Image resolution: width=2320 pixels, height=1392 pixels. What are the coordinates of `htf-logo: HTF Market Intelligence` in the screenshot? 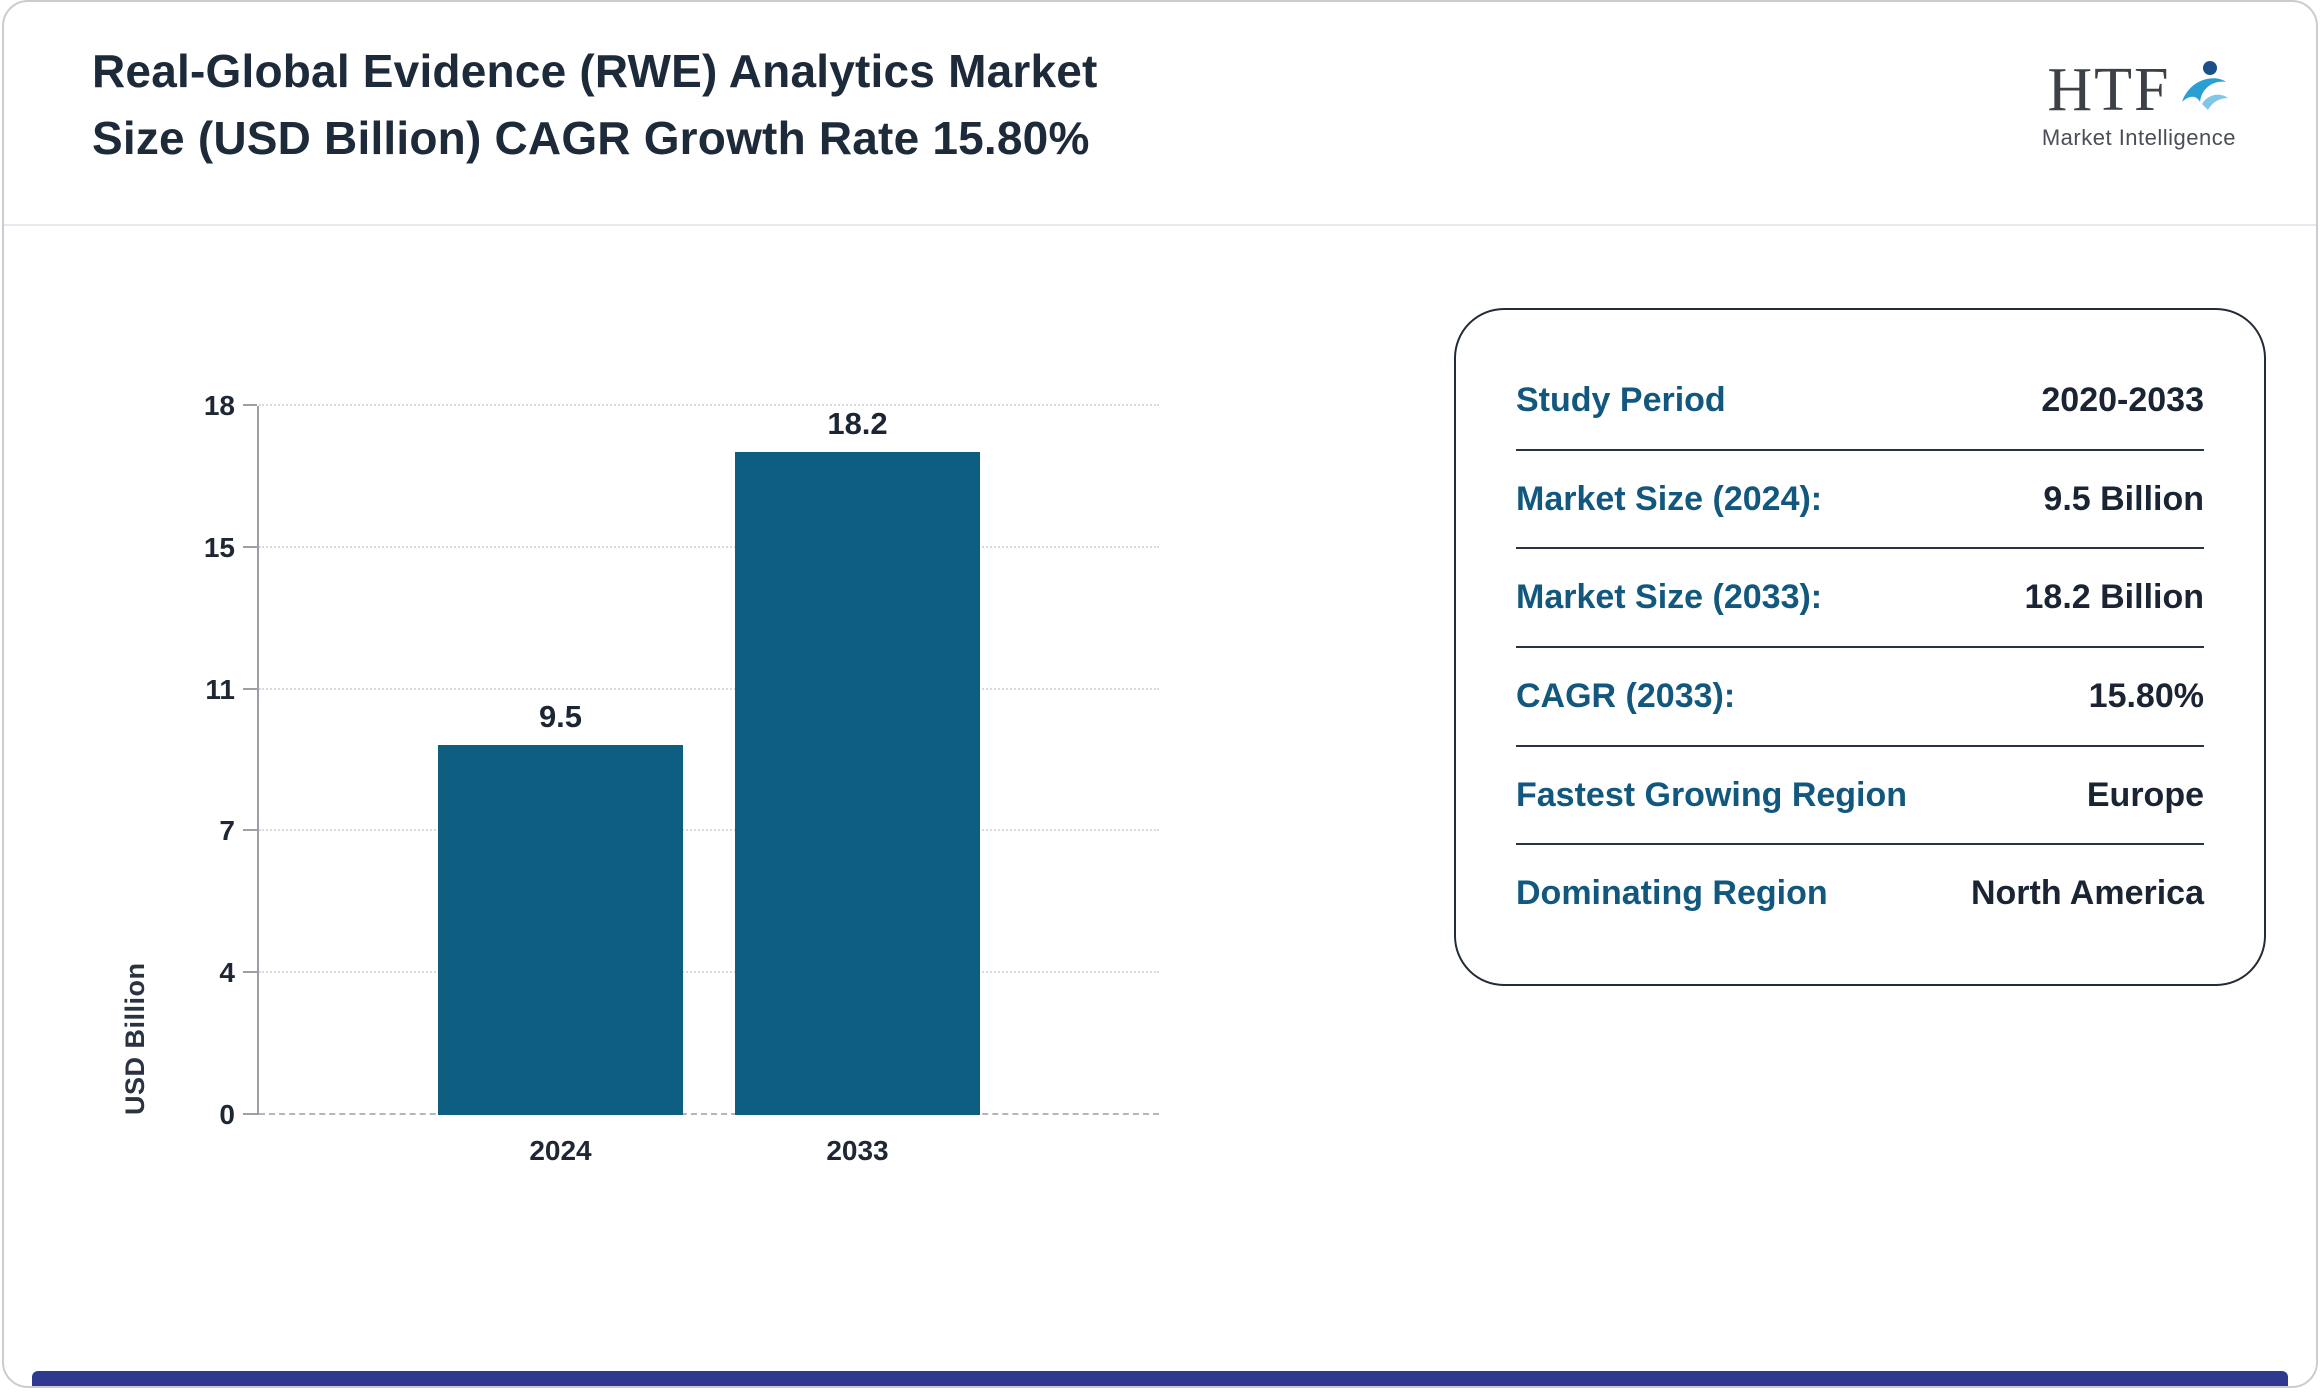 It's located at (2139, 94).